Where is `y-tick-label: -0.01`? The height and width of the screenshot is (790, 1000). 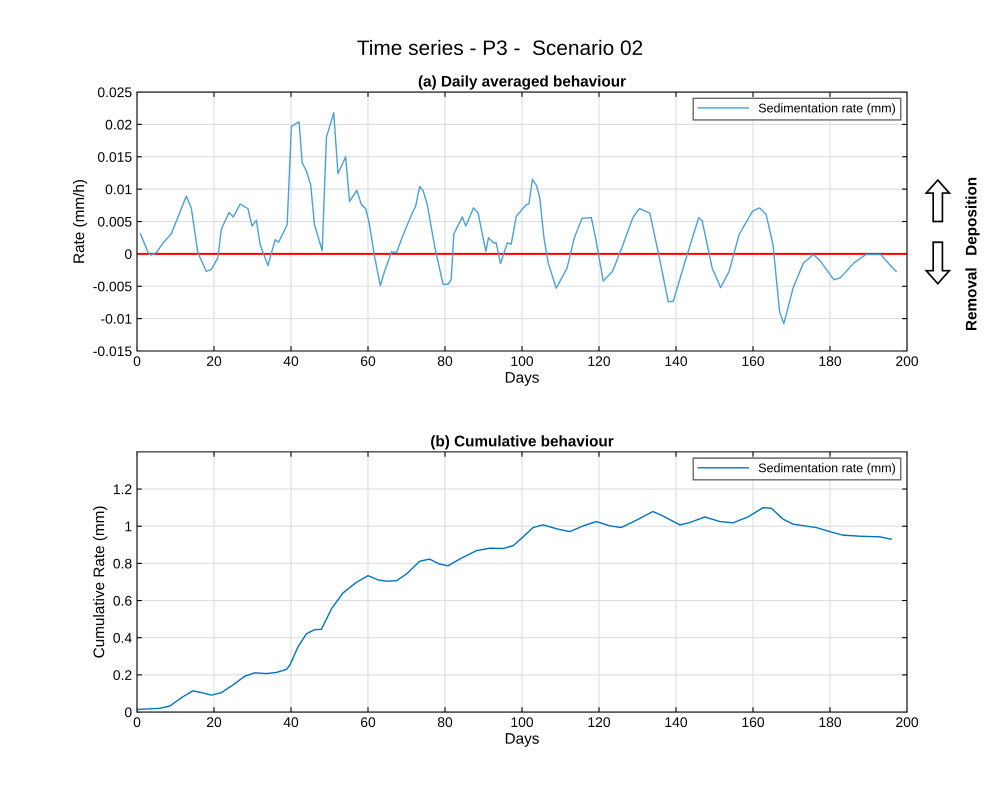 y-tick-label: -0.01 is located at coordinates (116, 319).